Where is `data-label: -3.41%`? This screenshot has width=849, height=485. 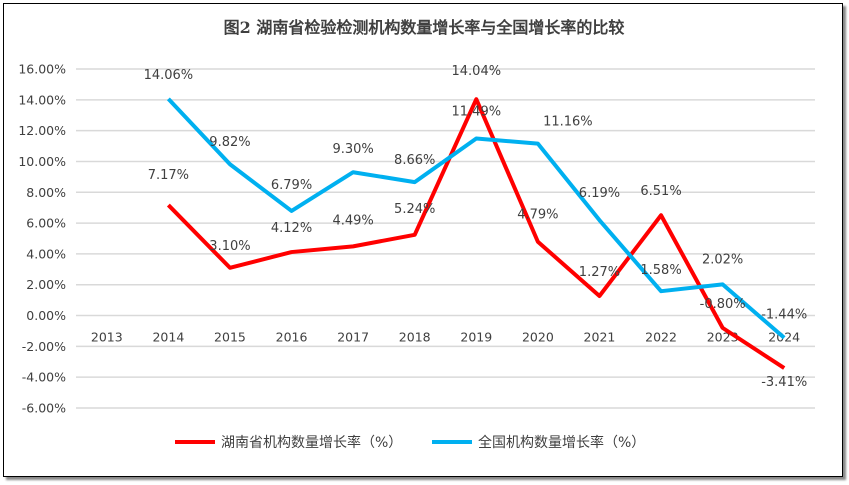 data-label: -3.41% is located at coordinates (784, 382).